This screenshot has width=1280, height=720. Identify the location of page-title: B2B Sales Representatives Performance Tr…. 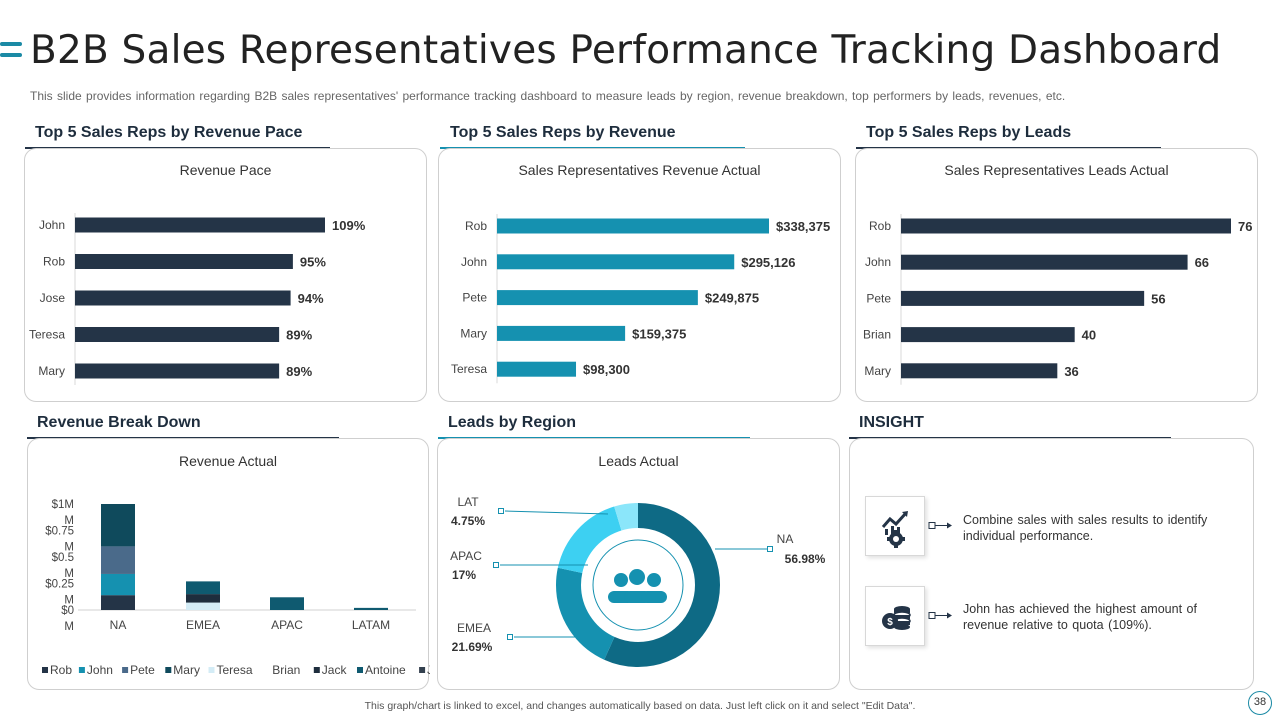
(626, 50).